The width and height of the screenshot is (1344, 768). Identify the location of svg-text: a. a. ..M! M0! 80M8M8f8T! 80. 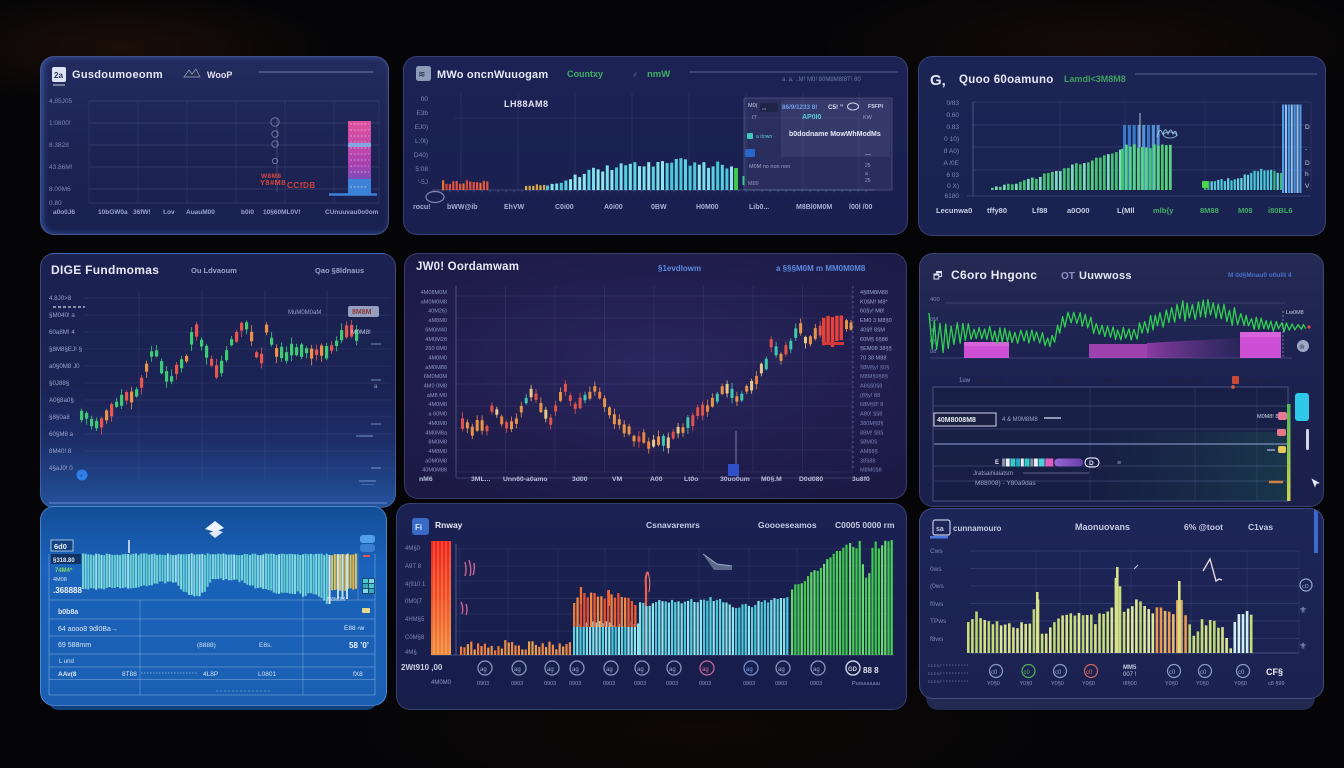
(821, 80).